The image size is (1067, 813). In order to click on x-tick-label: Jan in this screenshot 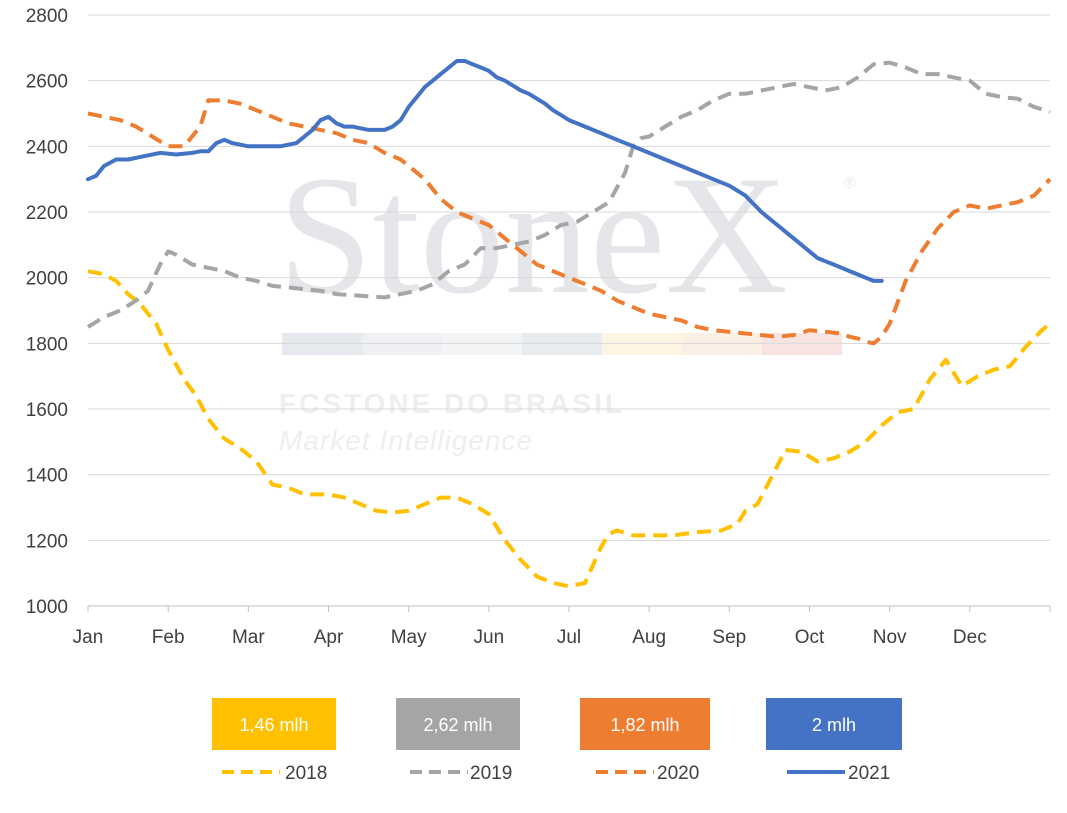, I will do `click(88, 637)`.